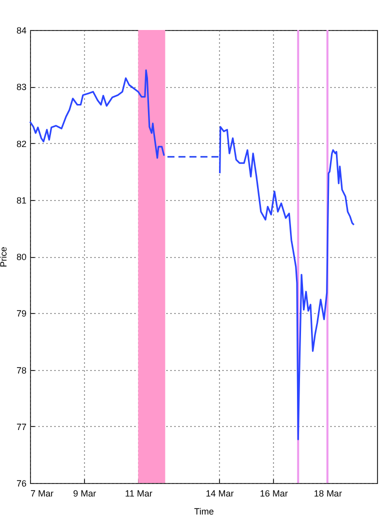  I want to click on x-tick-label: 18 Mar, so click(328, 493).